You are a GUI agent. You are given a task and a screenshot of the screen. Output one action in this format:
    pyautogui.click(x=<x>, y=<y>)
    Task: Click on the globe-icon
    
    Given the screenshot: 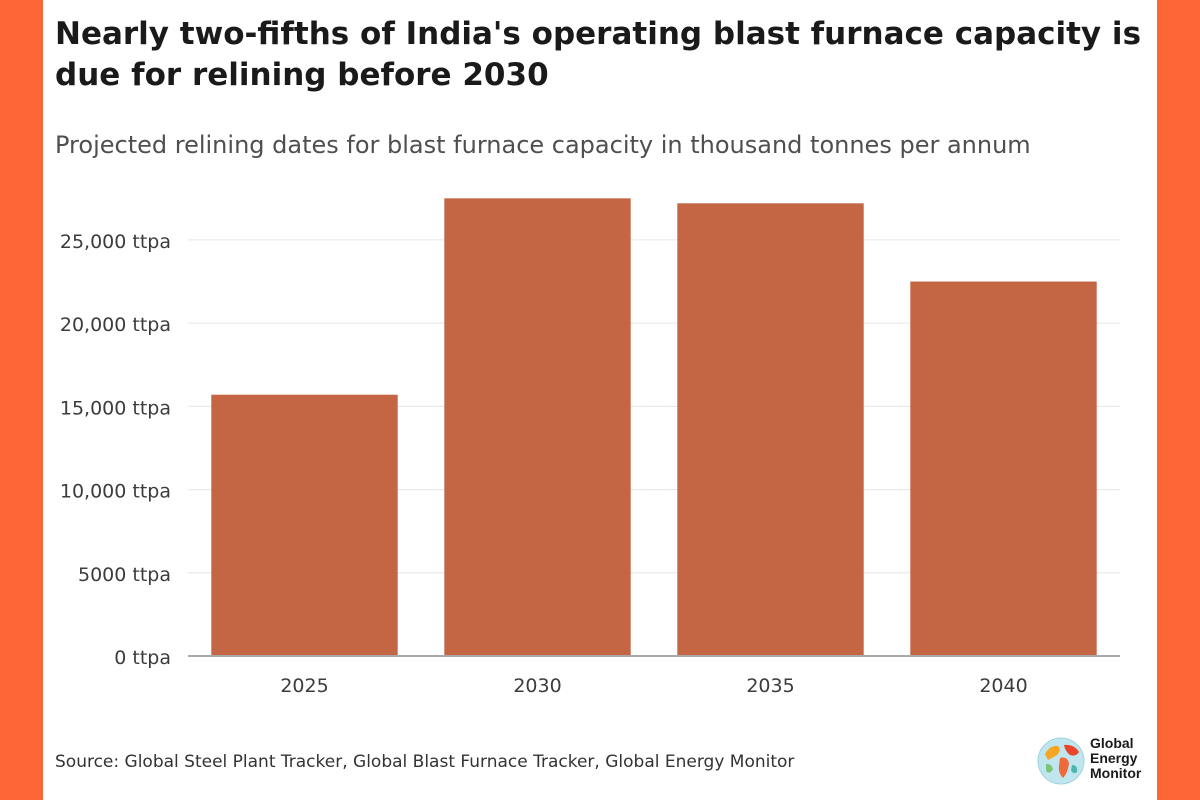 What is the action you would take?
    pyautogui.click(x=1061, y=761)
    